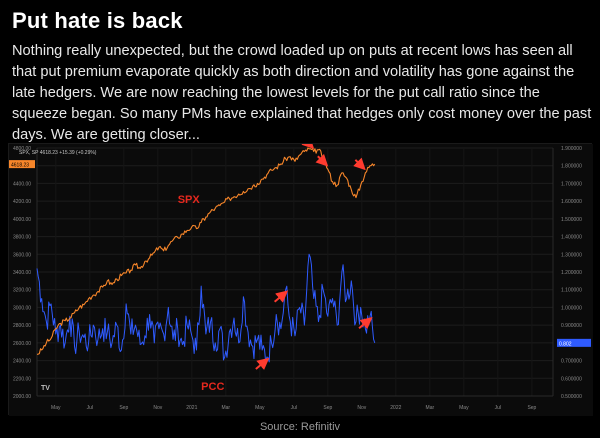 Image resolution: width=600 pixels, height=438 pixels. I want to click on y-right-tick-label: 1.600000, so click(571, 202).